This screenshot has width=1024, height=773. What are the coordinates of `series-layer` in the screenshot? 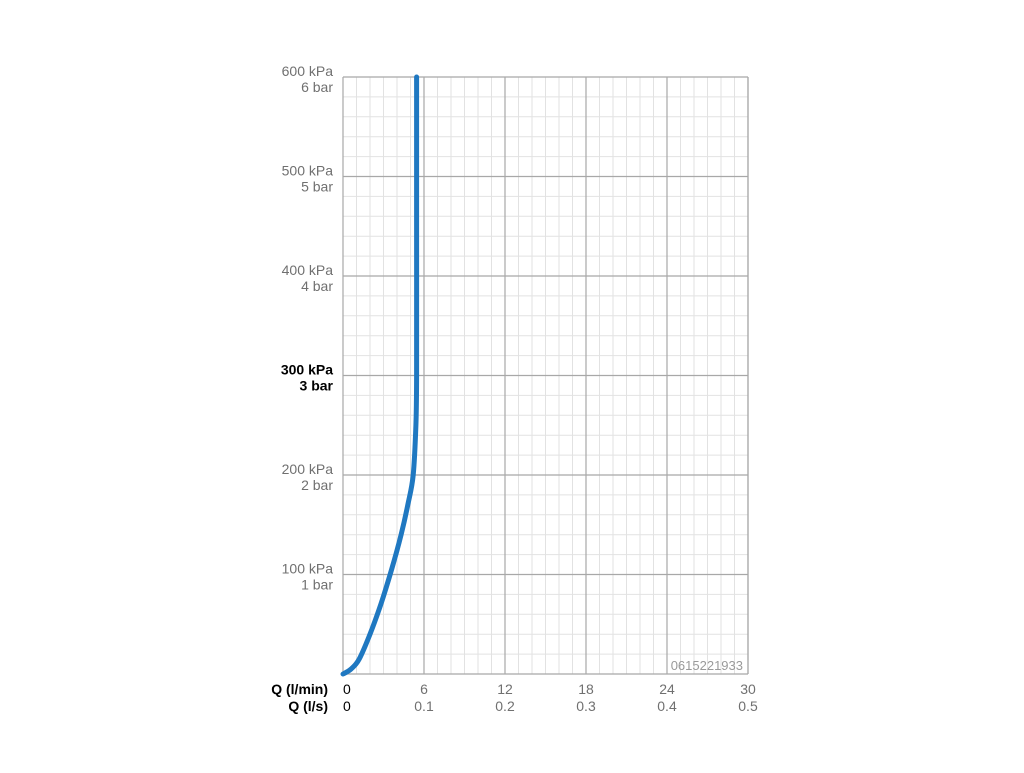 It's located at (380, 375).